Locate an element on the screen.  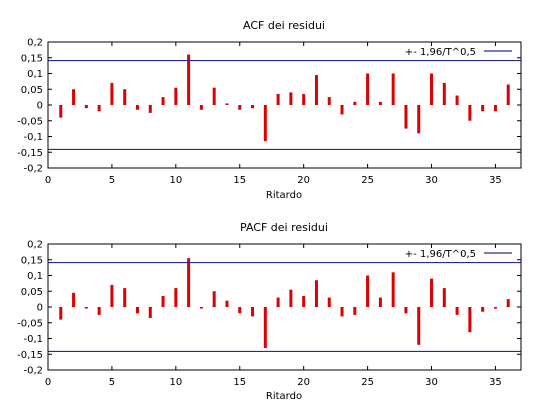
pacf-x-axis-label: Ritardo is located at coordinates (284, 396).